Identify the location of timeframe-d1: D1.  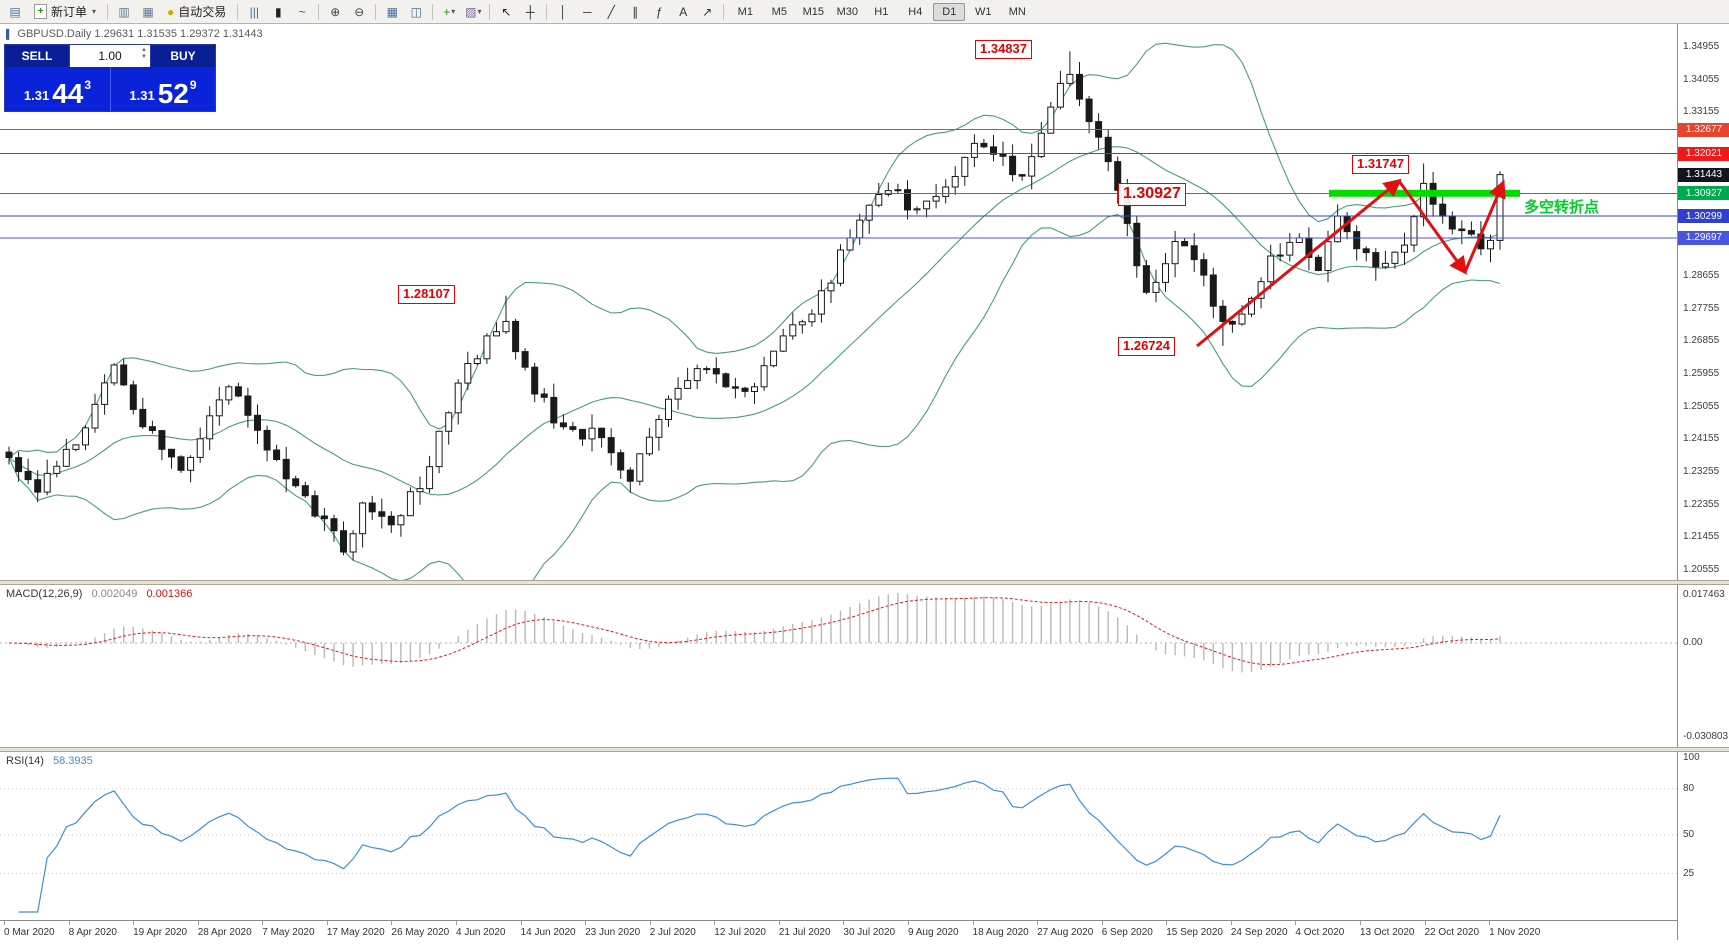
(949, 11).